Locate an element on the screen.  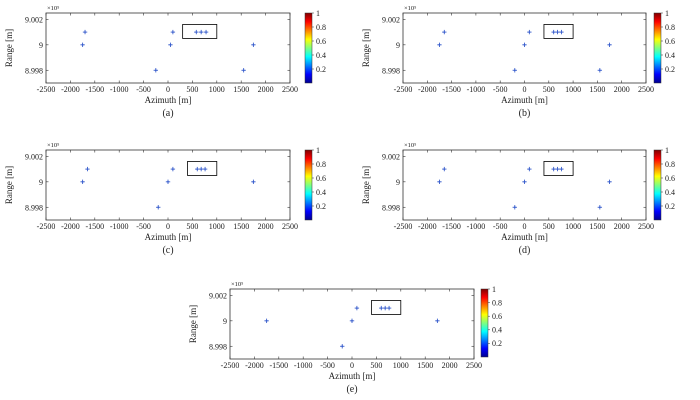
x-tick-label: -2500 is located at coordinates (403, 89).